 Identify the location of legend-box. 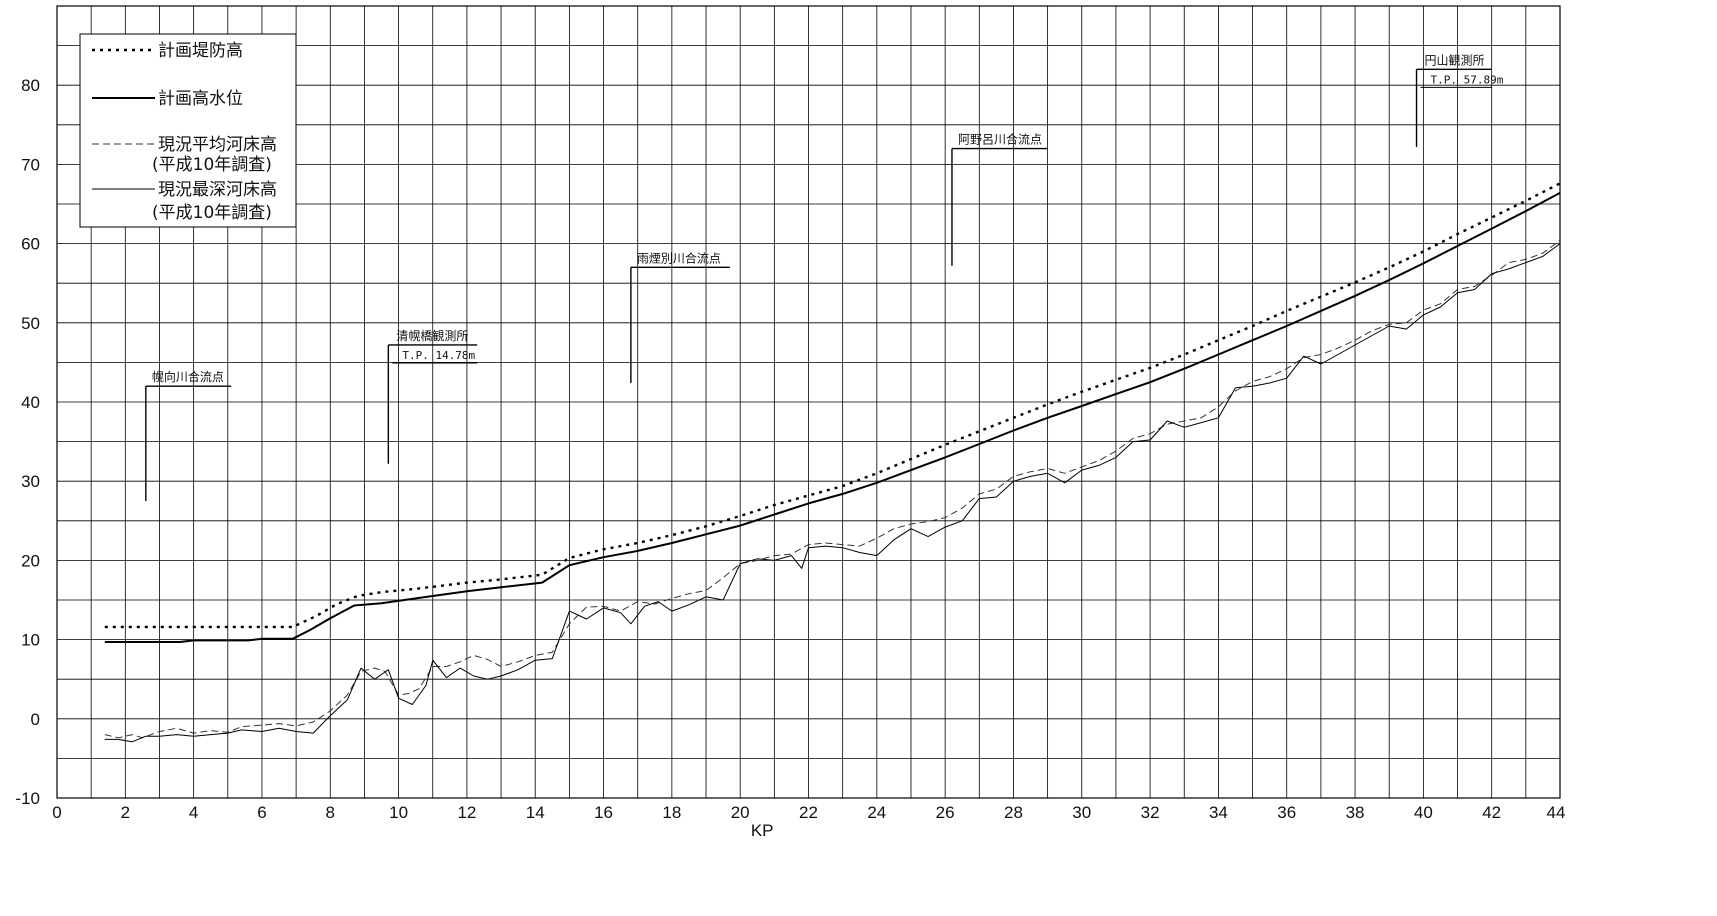
(188, 130).